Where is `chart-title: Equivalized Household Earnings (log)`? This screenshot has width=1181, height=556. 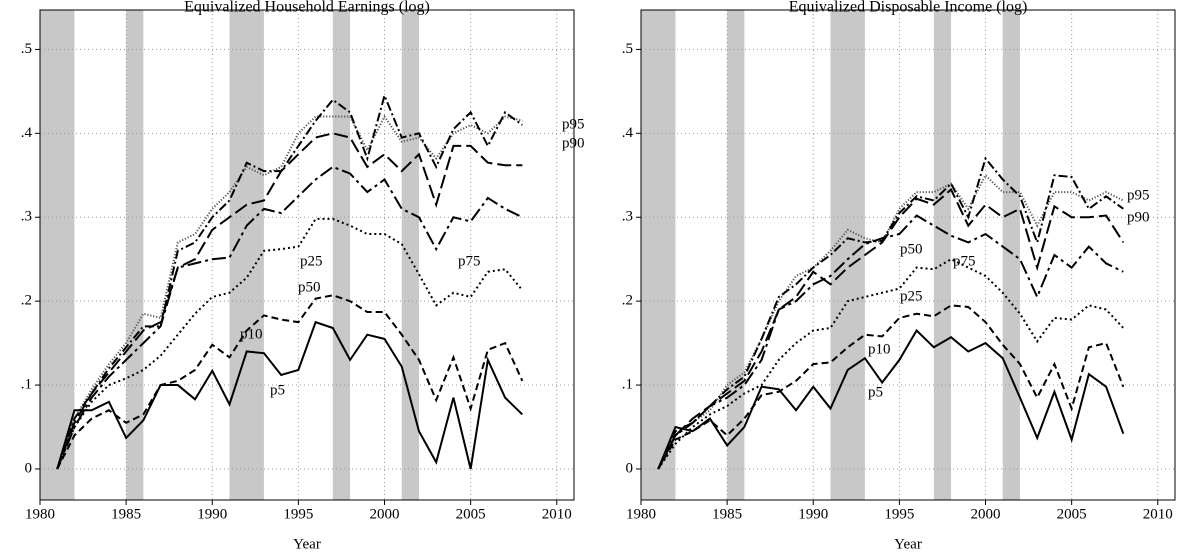
chart-title: Equivalized Household Earnings (log) is located at coordinates (307, 8).